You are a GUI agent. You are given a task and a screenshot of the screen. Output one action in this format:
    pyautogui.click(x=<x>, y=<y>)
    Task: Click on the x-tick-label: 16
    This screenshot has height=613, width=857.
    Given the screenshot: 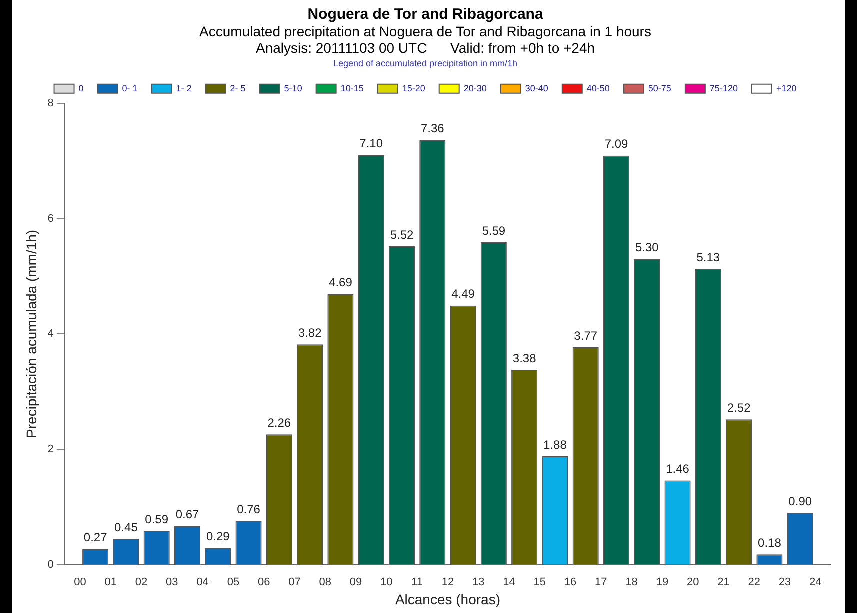 What is the action you would take?
    pyautogui.click(x=570, y=582)
    